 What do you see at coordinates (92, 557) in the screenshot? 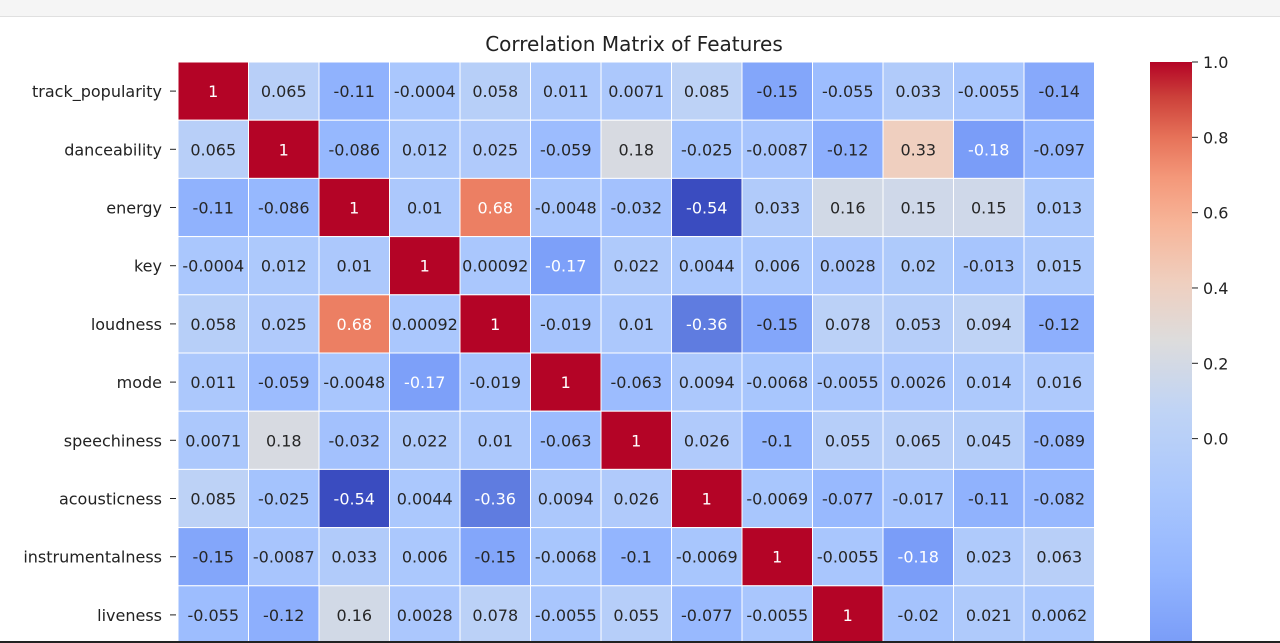
I see `row-label: instrumentalness` at bounding box center [92, 557].